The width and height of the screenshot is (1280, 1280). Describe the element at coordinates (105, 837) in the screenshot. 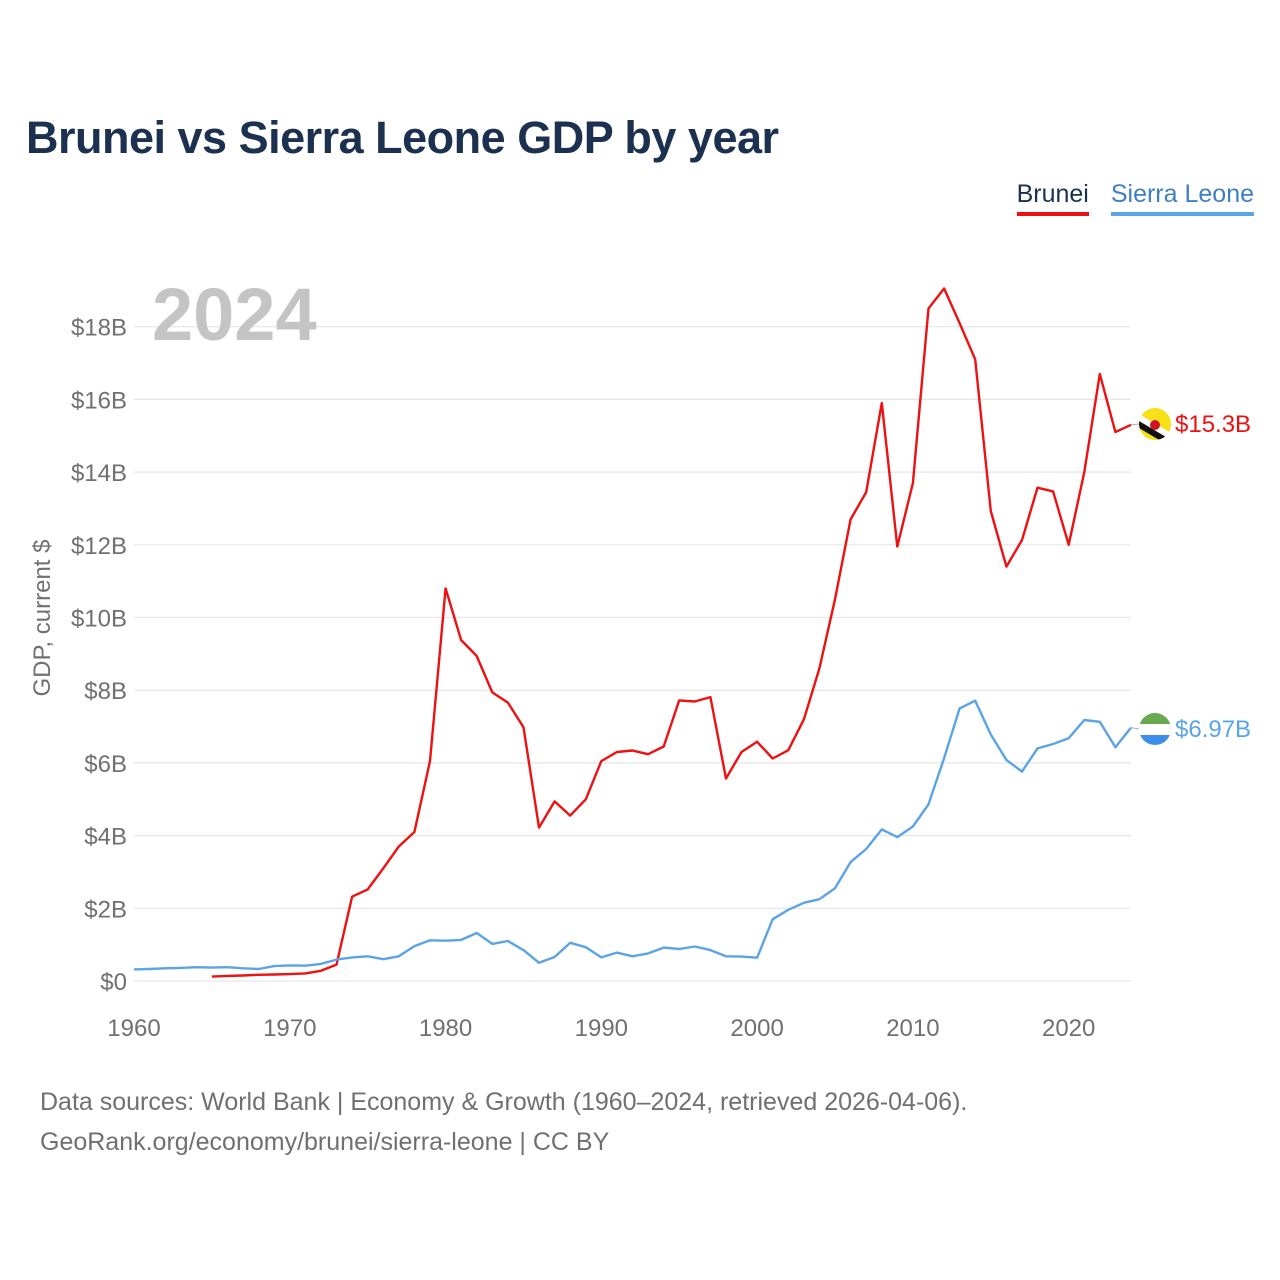

I see `y-tick-label: $4B` at that location.